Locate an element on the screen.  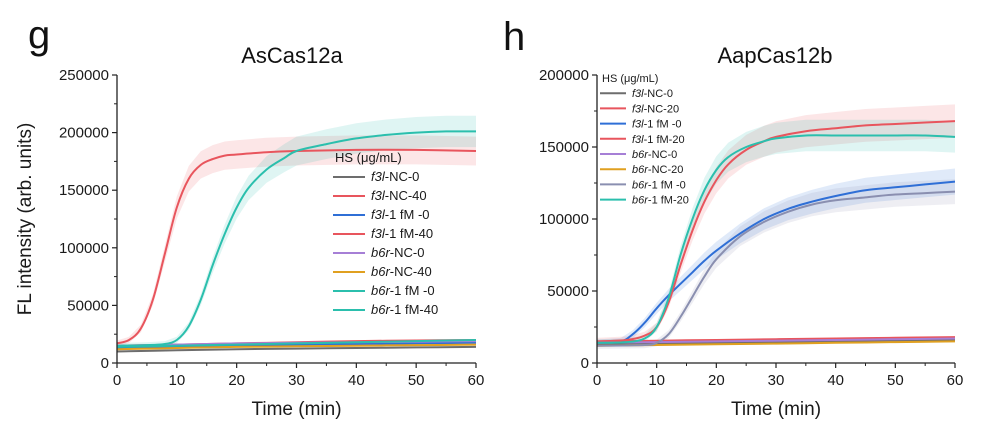
y-axis-title: FL intensity (arb. units) is located at coordinates (25, 219).